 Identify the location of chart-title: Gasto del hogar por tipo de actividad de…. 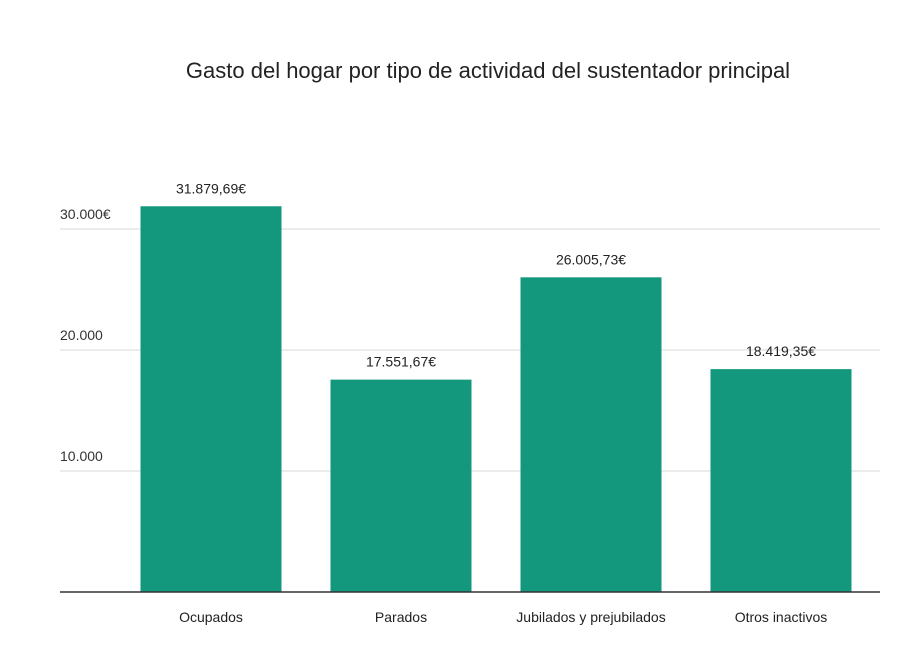
(488, 70).